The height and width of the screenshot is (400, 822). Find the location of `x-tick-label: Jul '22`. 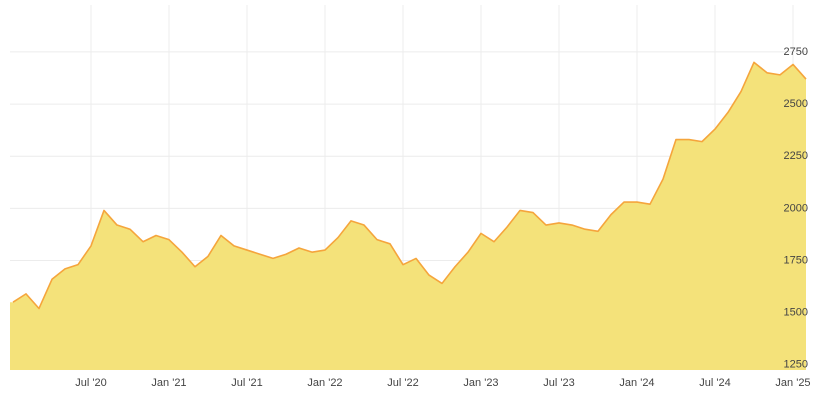

x-tick-label: Jul '22 is located at coordinates (402, 383).